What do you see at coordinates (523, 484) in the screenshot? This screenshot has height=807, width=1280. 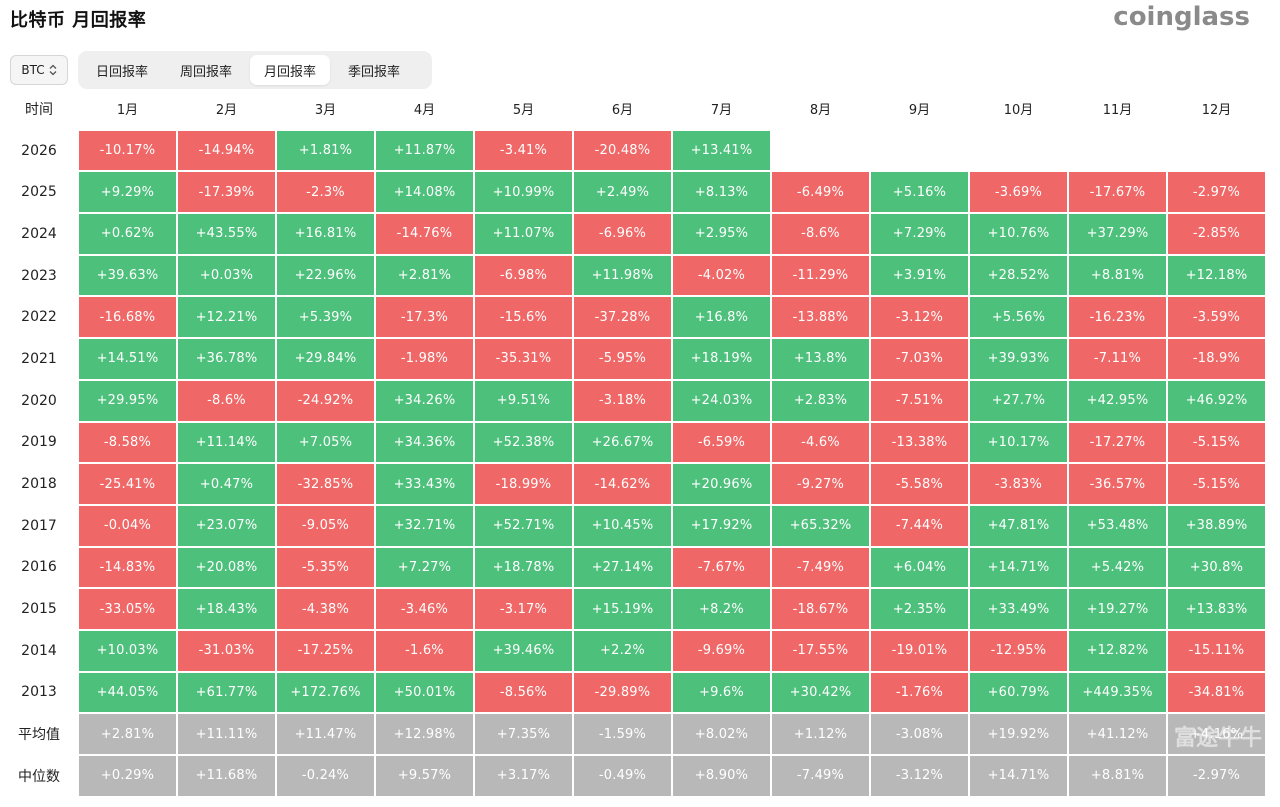 I see `return-cell: -18.99%` at bounding box center [523, 484].